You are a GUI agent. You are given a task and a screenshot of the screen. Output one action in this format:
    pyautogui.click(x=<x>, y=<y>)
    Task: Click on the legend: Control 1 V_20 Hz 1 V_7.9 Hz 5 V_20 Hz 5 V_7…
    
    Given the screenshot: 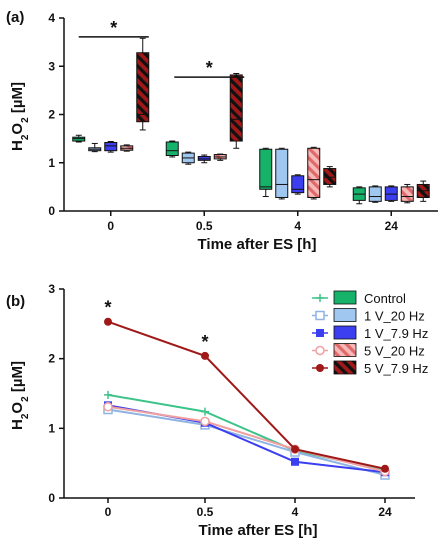 What is the action you would take?
    pyautogui.click(x=370, y=333)
    